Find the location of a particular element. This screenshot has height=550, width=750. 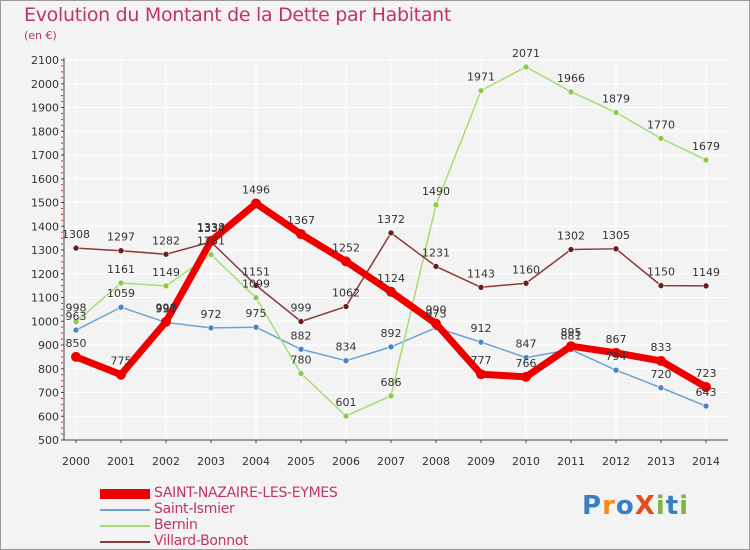

y-tick-label: 600 is located at coordinates (48, 416).